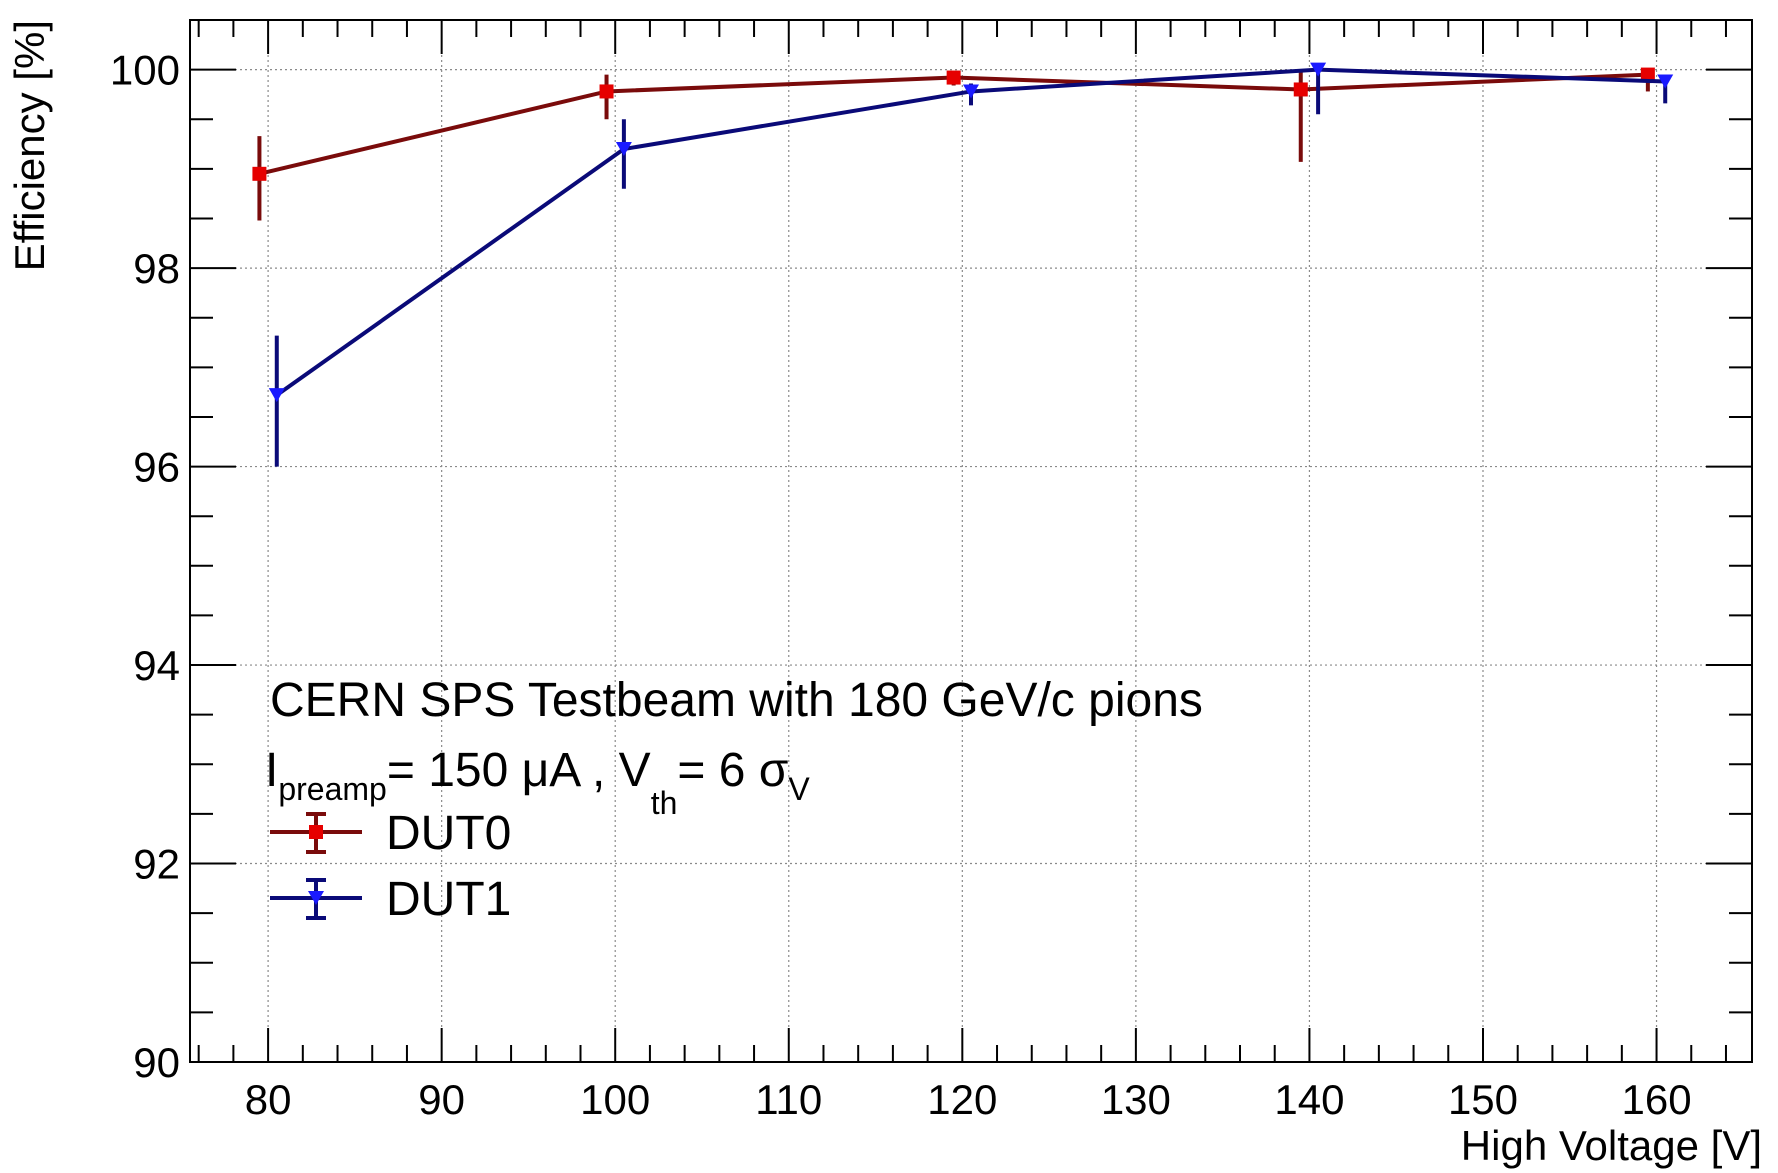 The height and width of the screenshot is (1173, 1778). I want to click on x-axis-title: High Voltage [V], so click(1611, 1145).